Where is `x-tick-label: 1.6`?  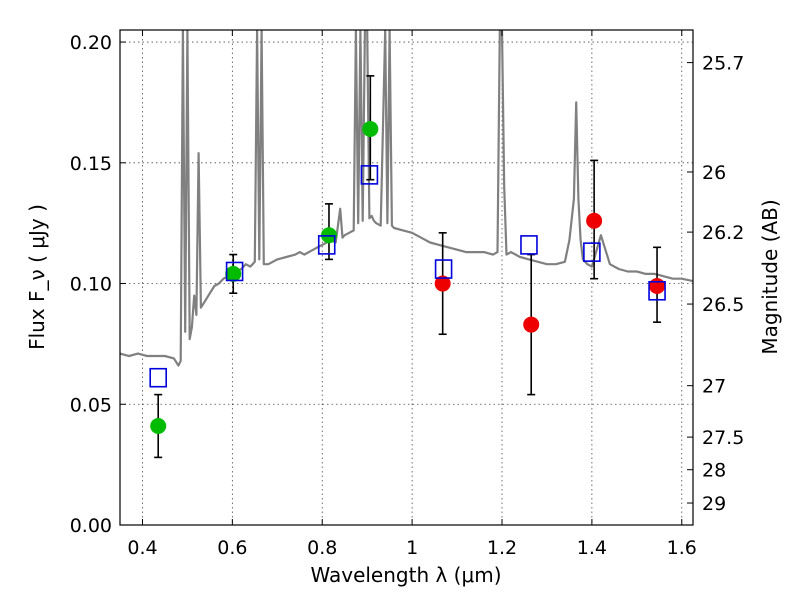 x-tick-label: 1.6 is located at coordinates (682, 548).